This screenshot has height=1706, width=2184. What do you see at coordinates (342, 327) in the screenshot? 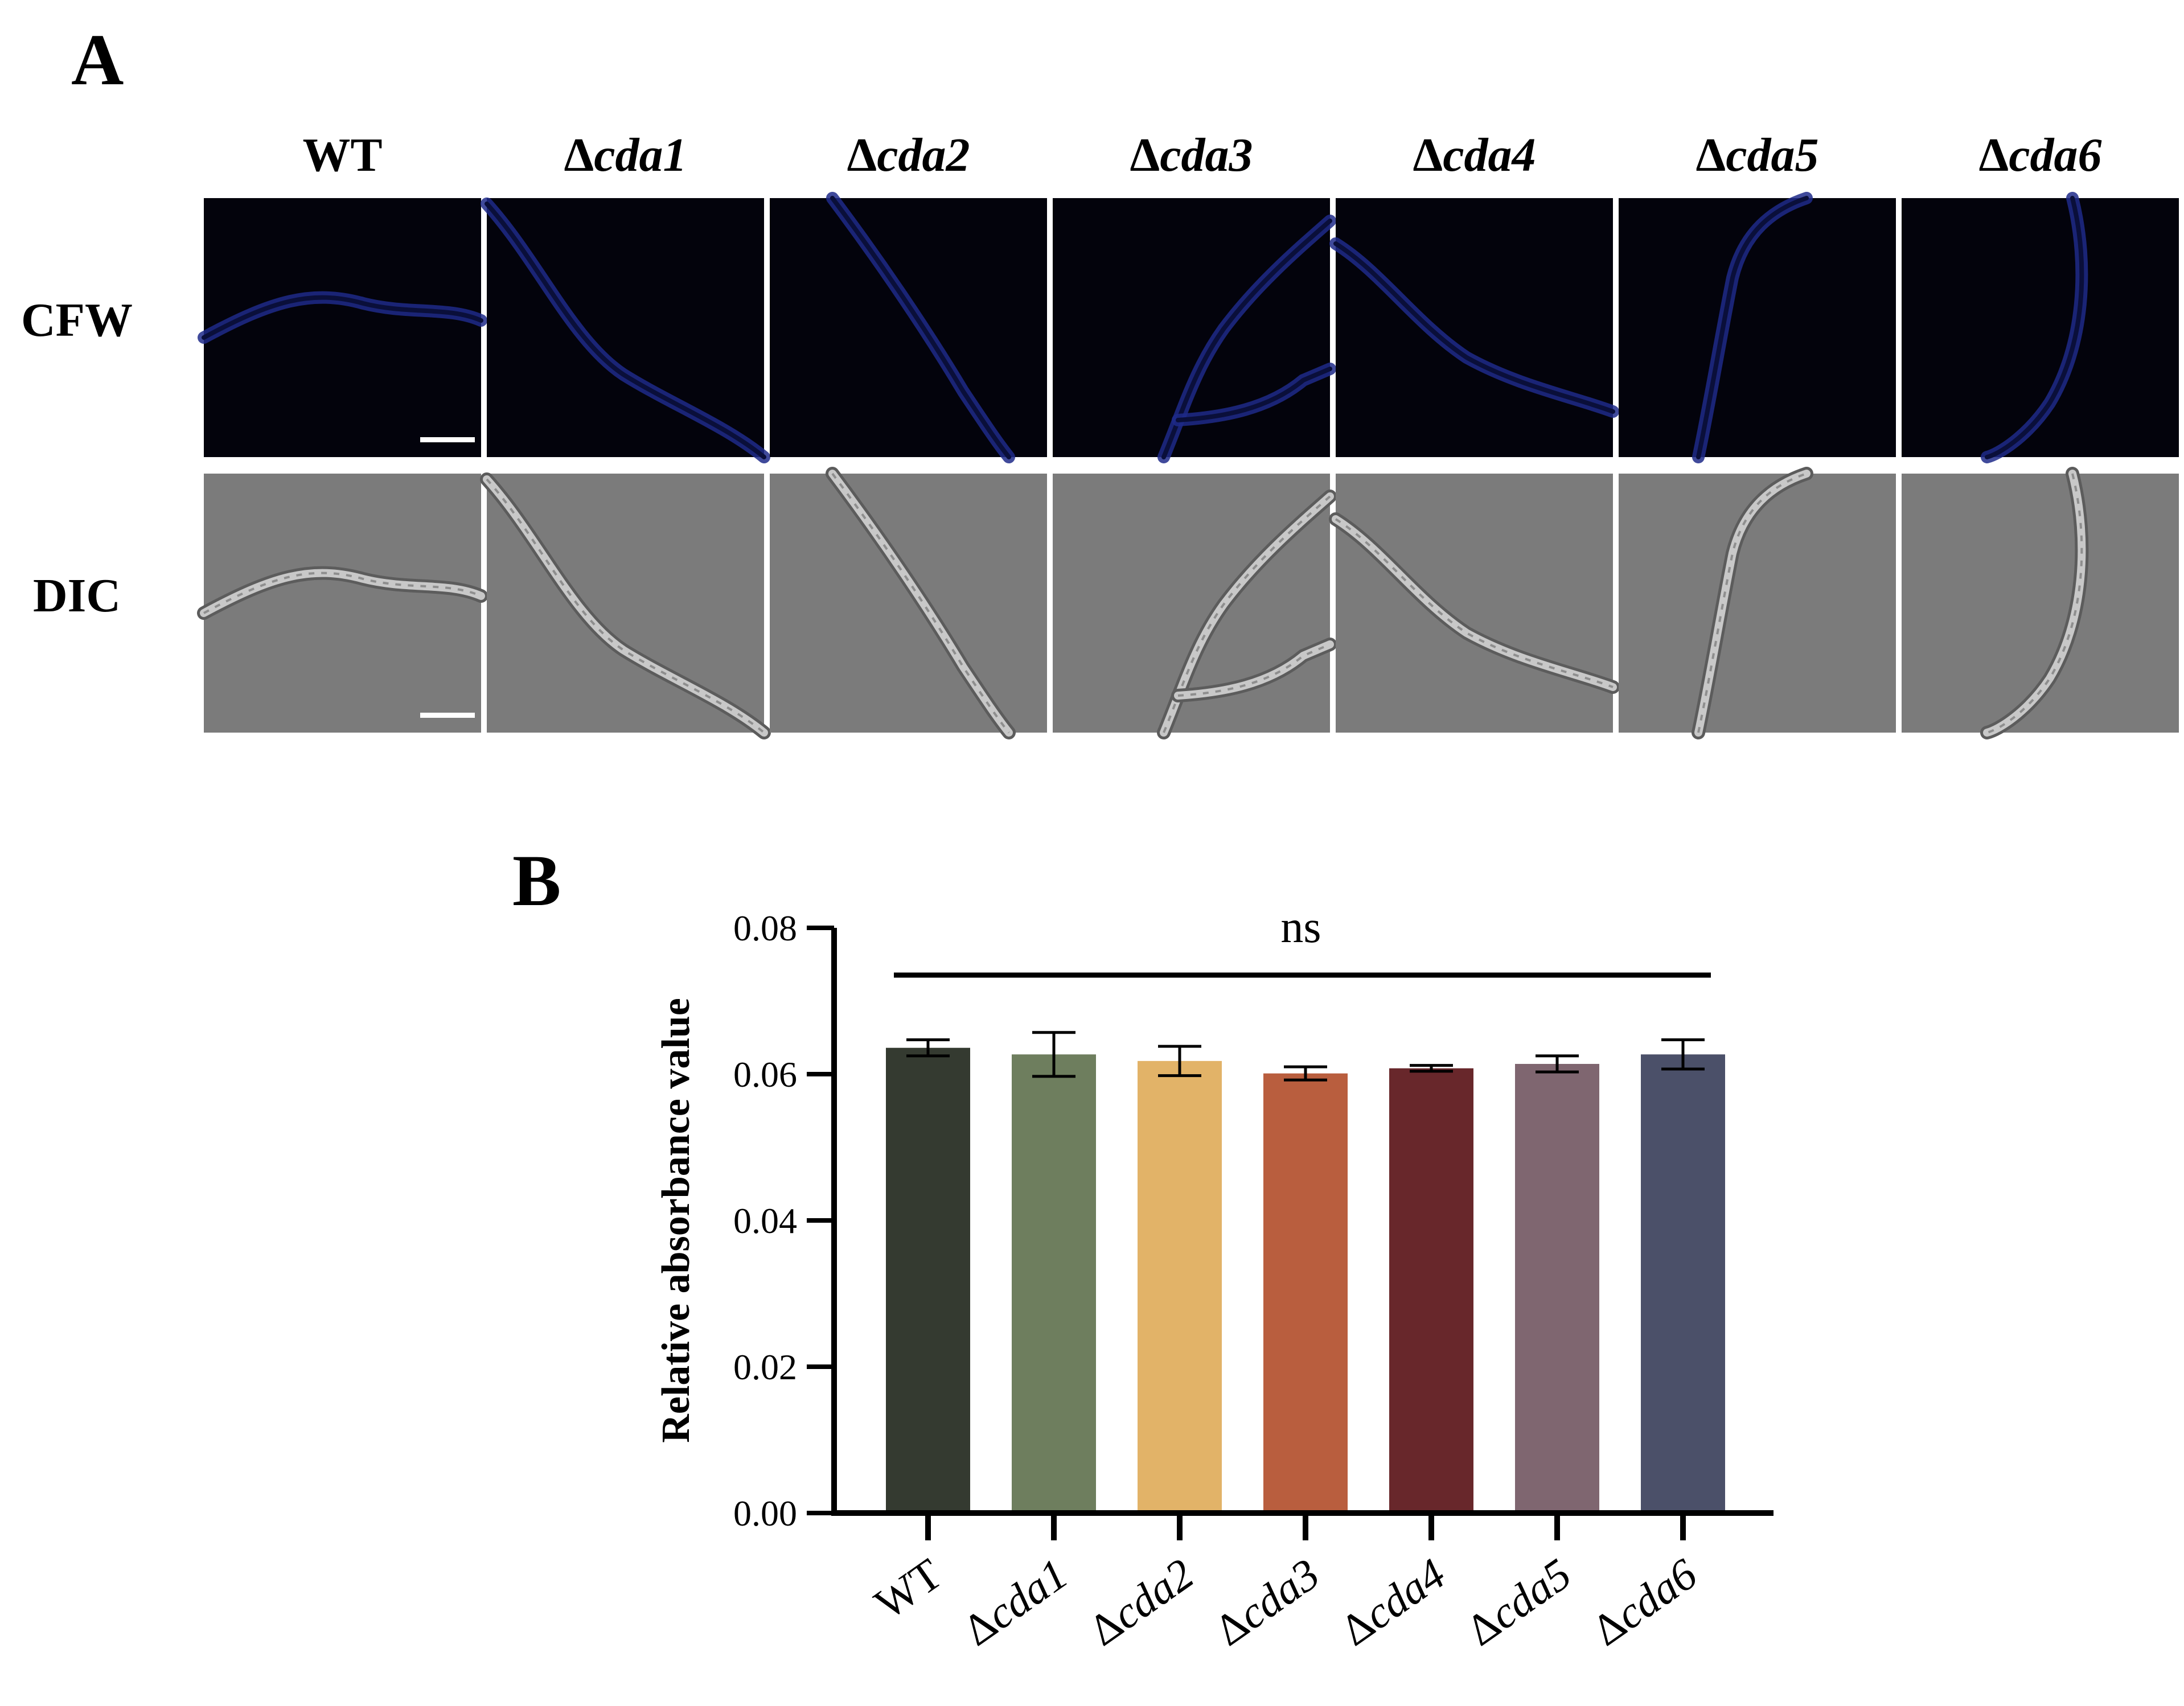
I see `micrograph-cfw-WT` at bounding box center [342, 327].